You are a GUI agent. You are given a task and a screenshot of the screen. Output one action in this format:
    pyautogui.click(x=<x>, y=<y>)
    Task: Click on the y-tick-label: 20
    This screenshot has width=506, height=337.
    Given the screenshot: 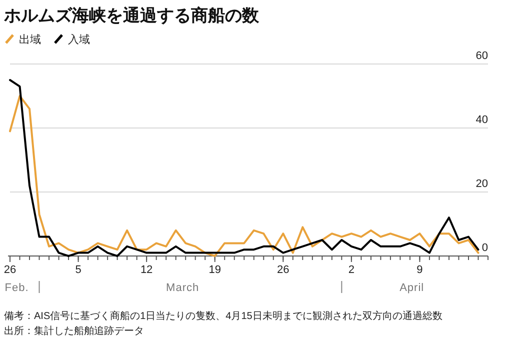 What is the action you would take?
    pyautogui.click(x=482, y=184)
    